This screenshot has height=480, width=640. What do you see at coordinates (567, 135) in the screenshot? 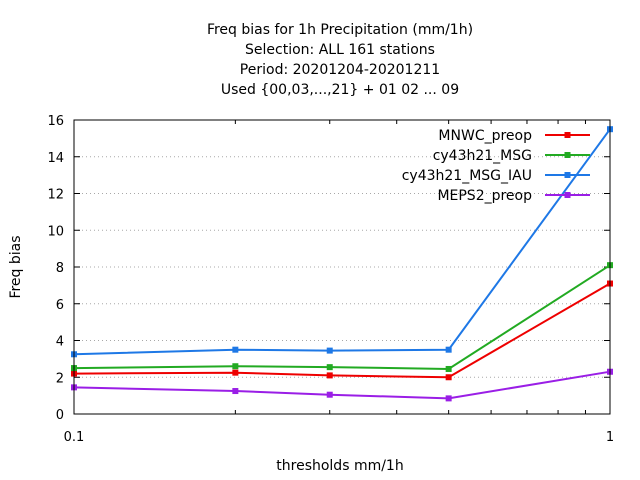
I see `legend-marker-MNWC_preop` at bounding box center [567, 135].